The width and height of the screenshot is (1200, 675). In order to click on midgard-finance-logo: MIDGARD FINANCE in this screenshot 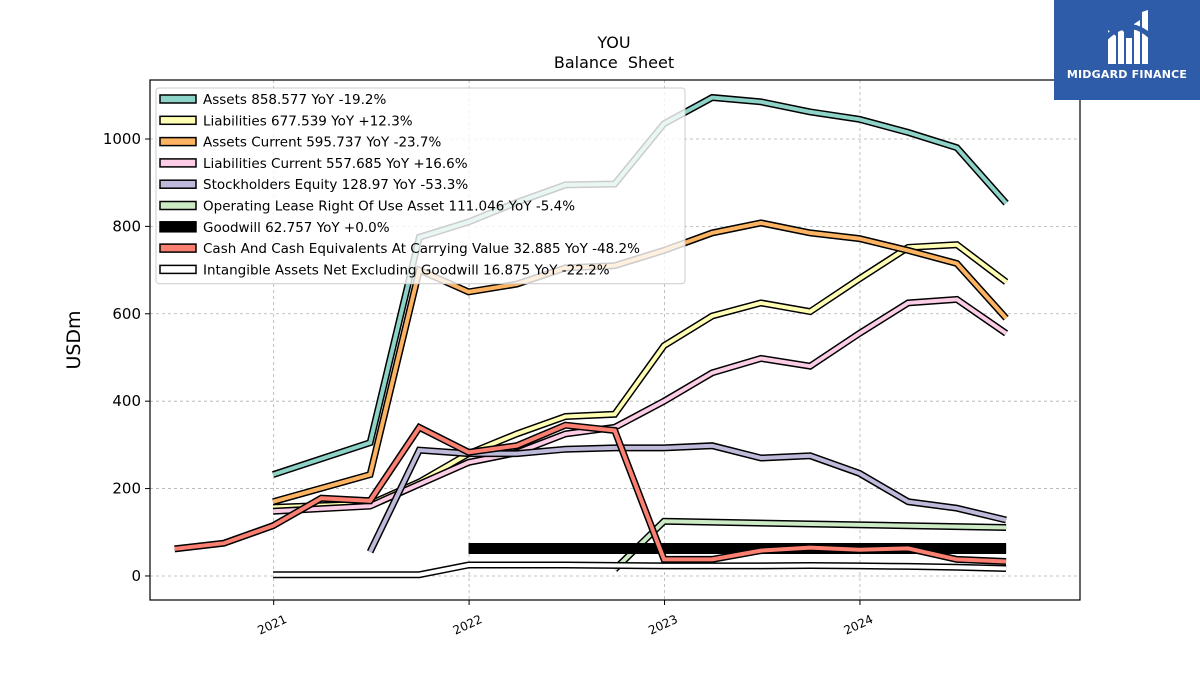, I will do `click(1127, 50)`.